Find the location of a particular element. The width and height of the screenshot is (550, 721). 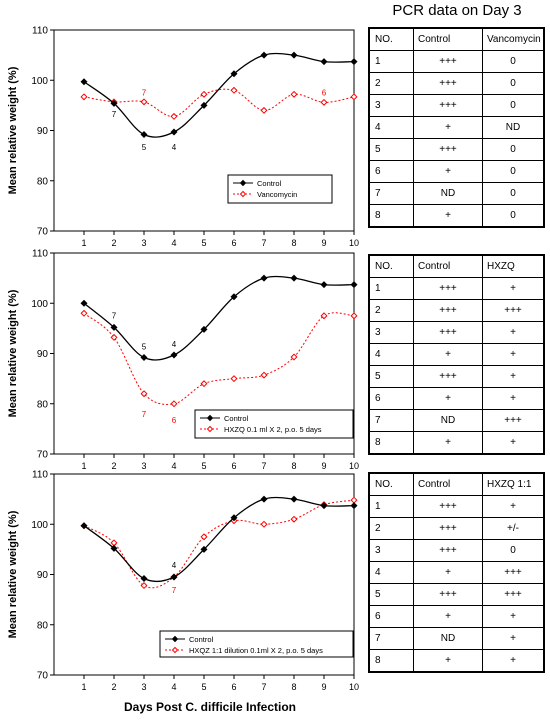

table-row: 4 + ND is located at coordinates (456, 127).